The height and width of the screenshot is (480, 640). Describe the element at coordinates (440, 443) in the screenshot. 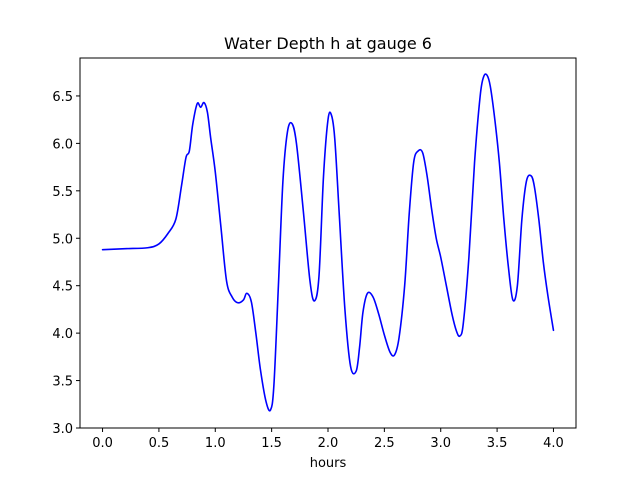

I see `x-tick-label: 3.0` at that location.